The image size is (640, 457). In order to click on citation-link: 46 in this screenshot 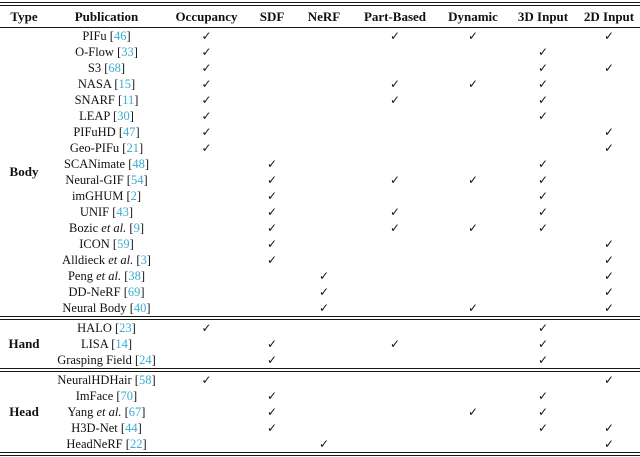, I will do `click(120, 35)`.